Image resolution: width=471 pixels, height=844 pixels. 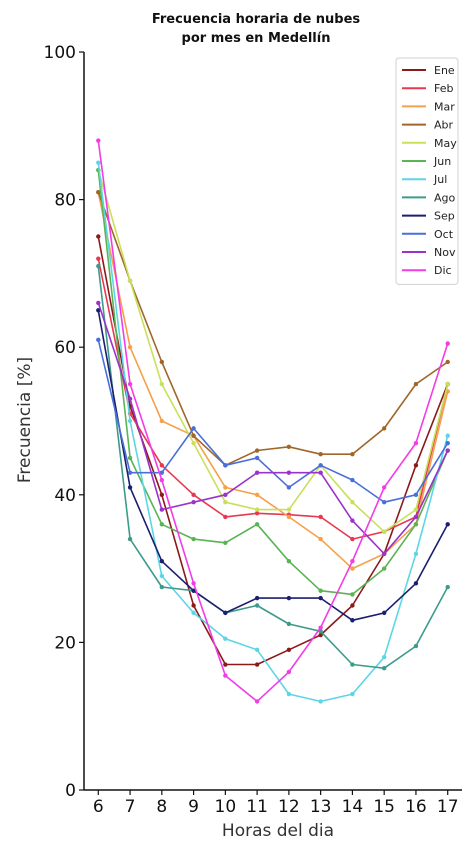 What do you see at coordinates (321, 807) in the screenshot?
I see `x-tick-label: 13` at bounding box center [321, 807].